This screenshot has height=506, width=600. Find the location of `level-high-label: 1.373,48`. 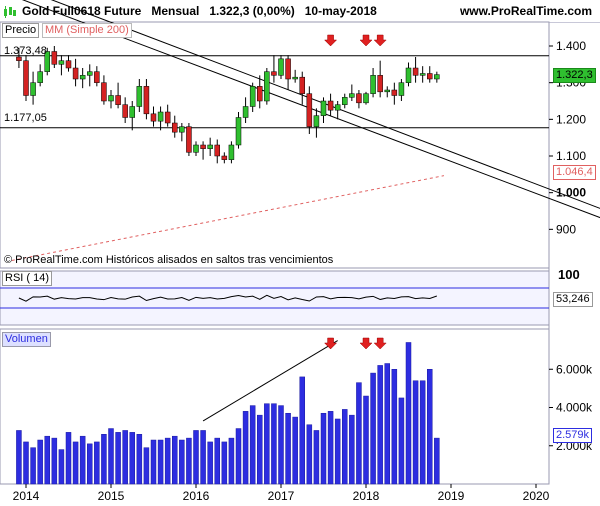

level-high-label: 1.373,48 is located at coordinates (25, 51).